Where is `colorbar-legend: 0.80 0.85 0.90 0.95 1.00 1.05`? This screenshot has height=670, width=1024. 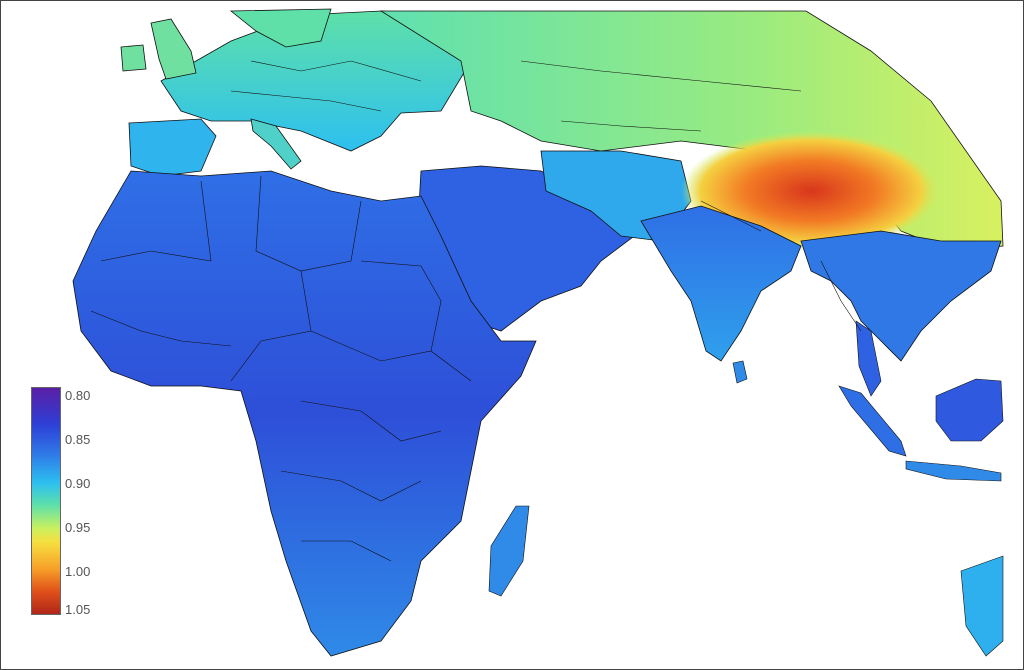
colorbar-legend: 0.80 0.85 0.90 0.95 1.00 1.05 is located at coordinates (81, 502).